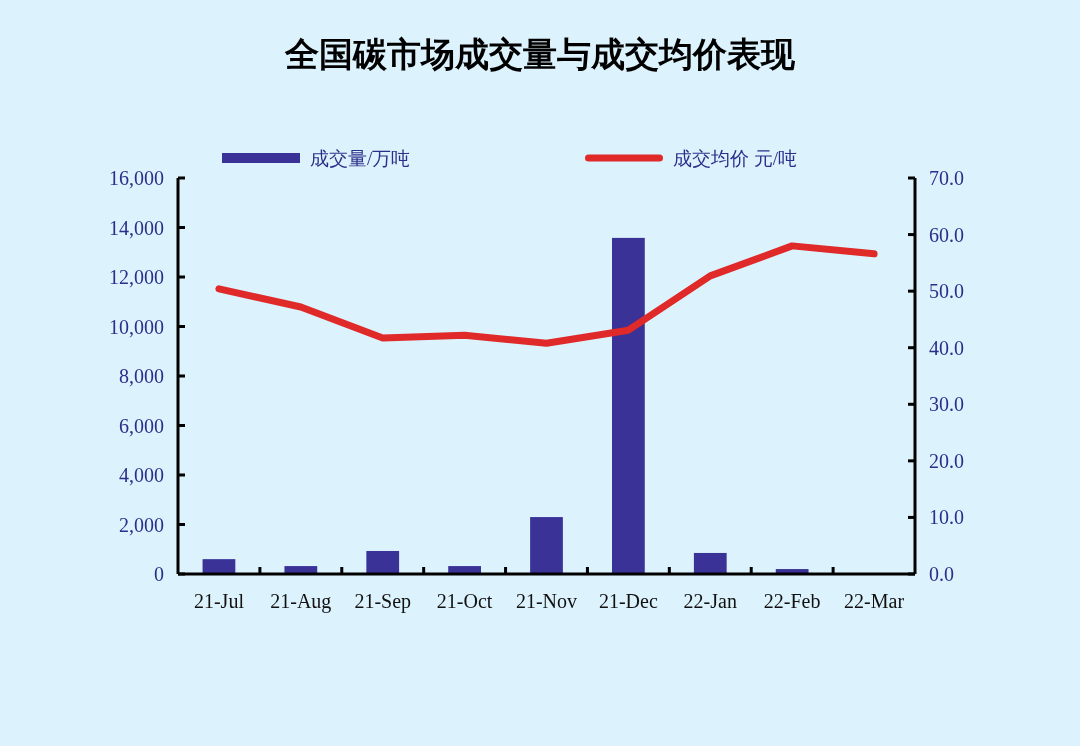 The image size is (1080, 746). I want to click on x-tick-label: 21-Aug, so click(301, 601).